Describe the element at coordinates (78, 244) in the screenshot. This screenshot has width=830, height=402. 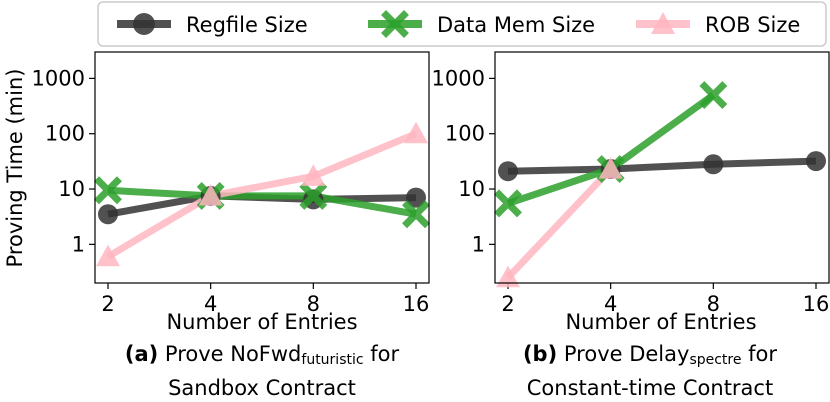
I see `ytick-label-a: 1` at that location.